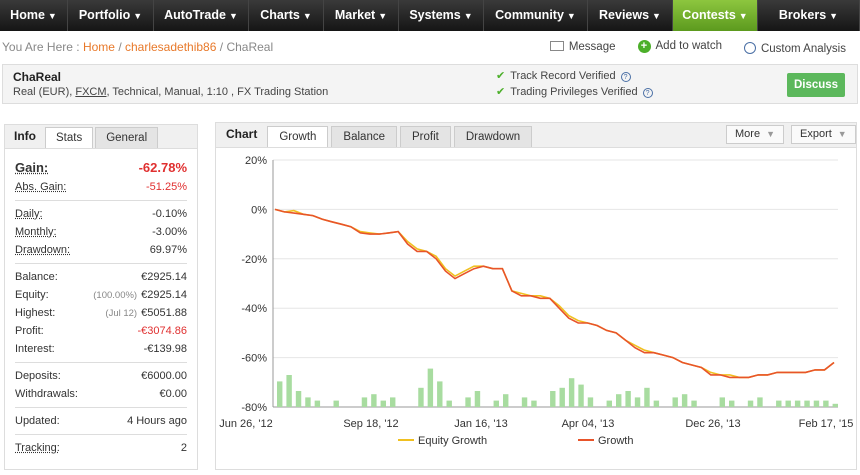 The width and height of the screenshot is (860, 475). Describe the element at coordinates (98, 47) in the screenshot. I see `breadcrumb-home-link: Home` at that location.